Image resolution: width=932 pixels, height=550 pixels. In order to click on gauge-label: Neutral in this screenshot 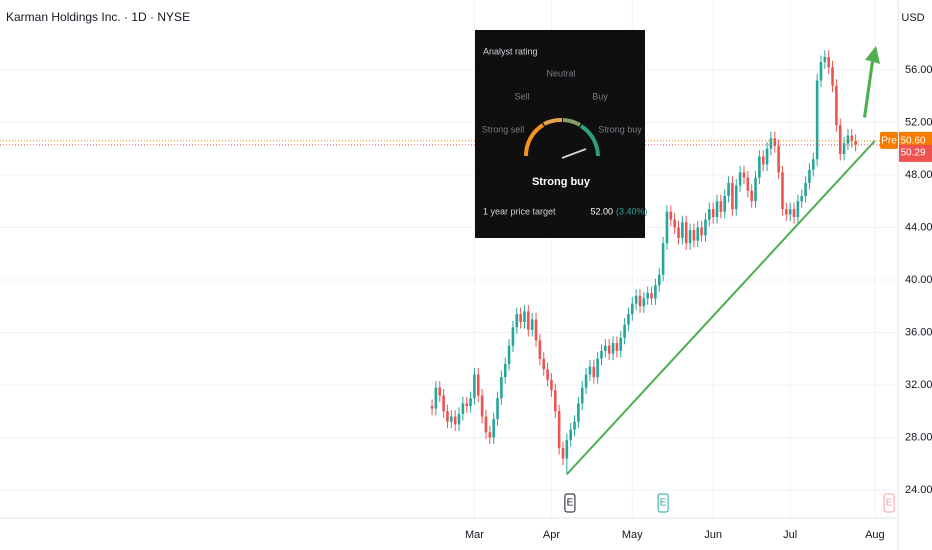, I will do `click(560, 73)`.